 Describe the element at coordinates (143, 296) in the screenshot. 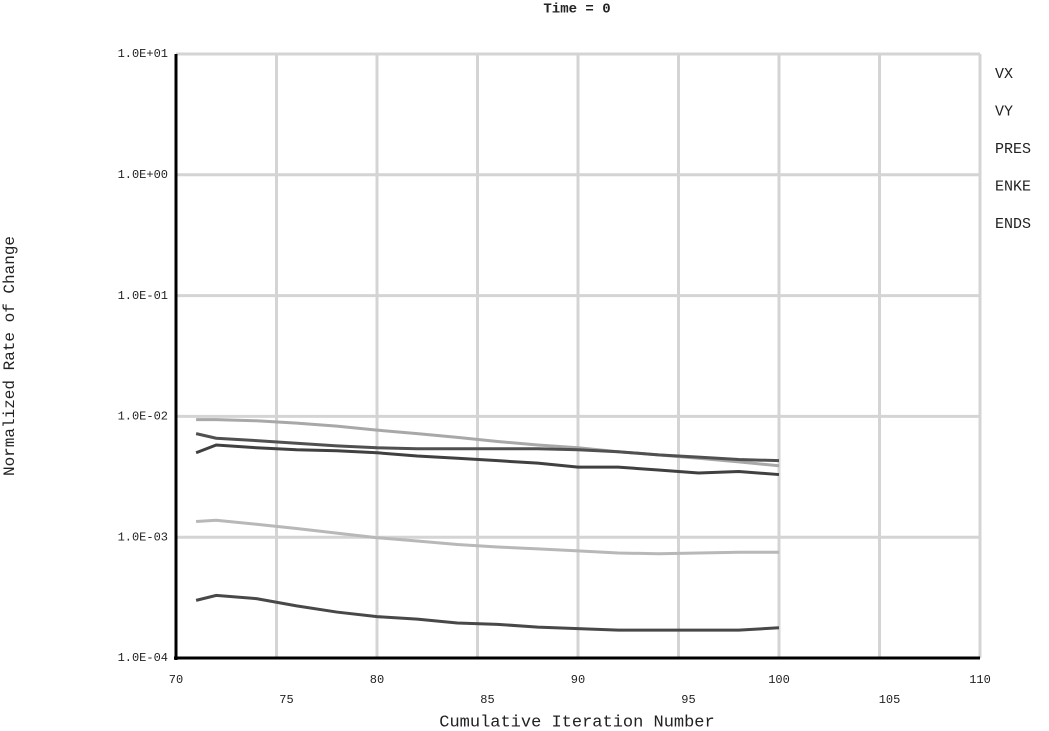

I see `y-tick-label: 1.0E-01` at that location.